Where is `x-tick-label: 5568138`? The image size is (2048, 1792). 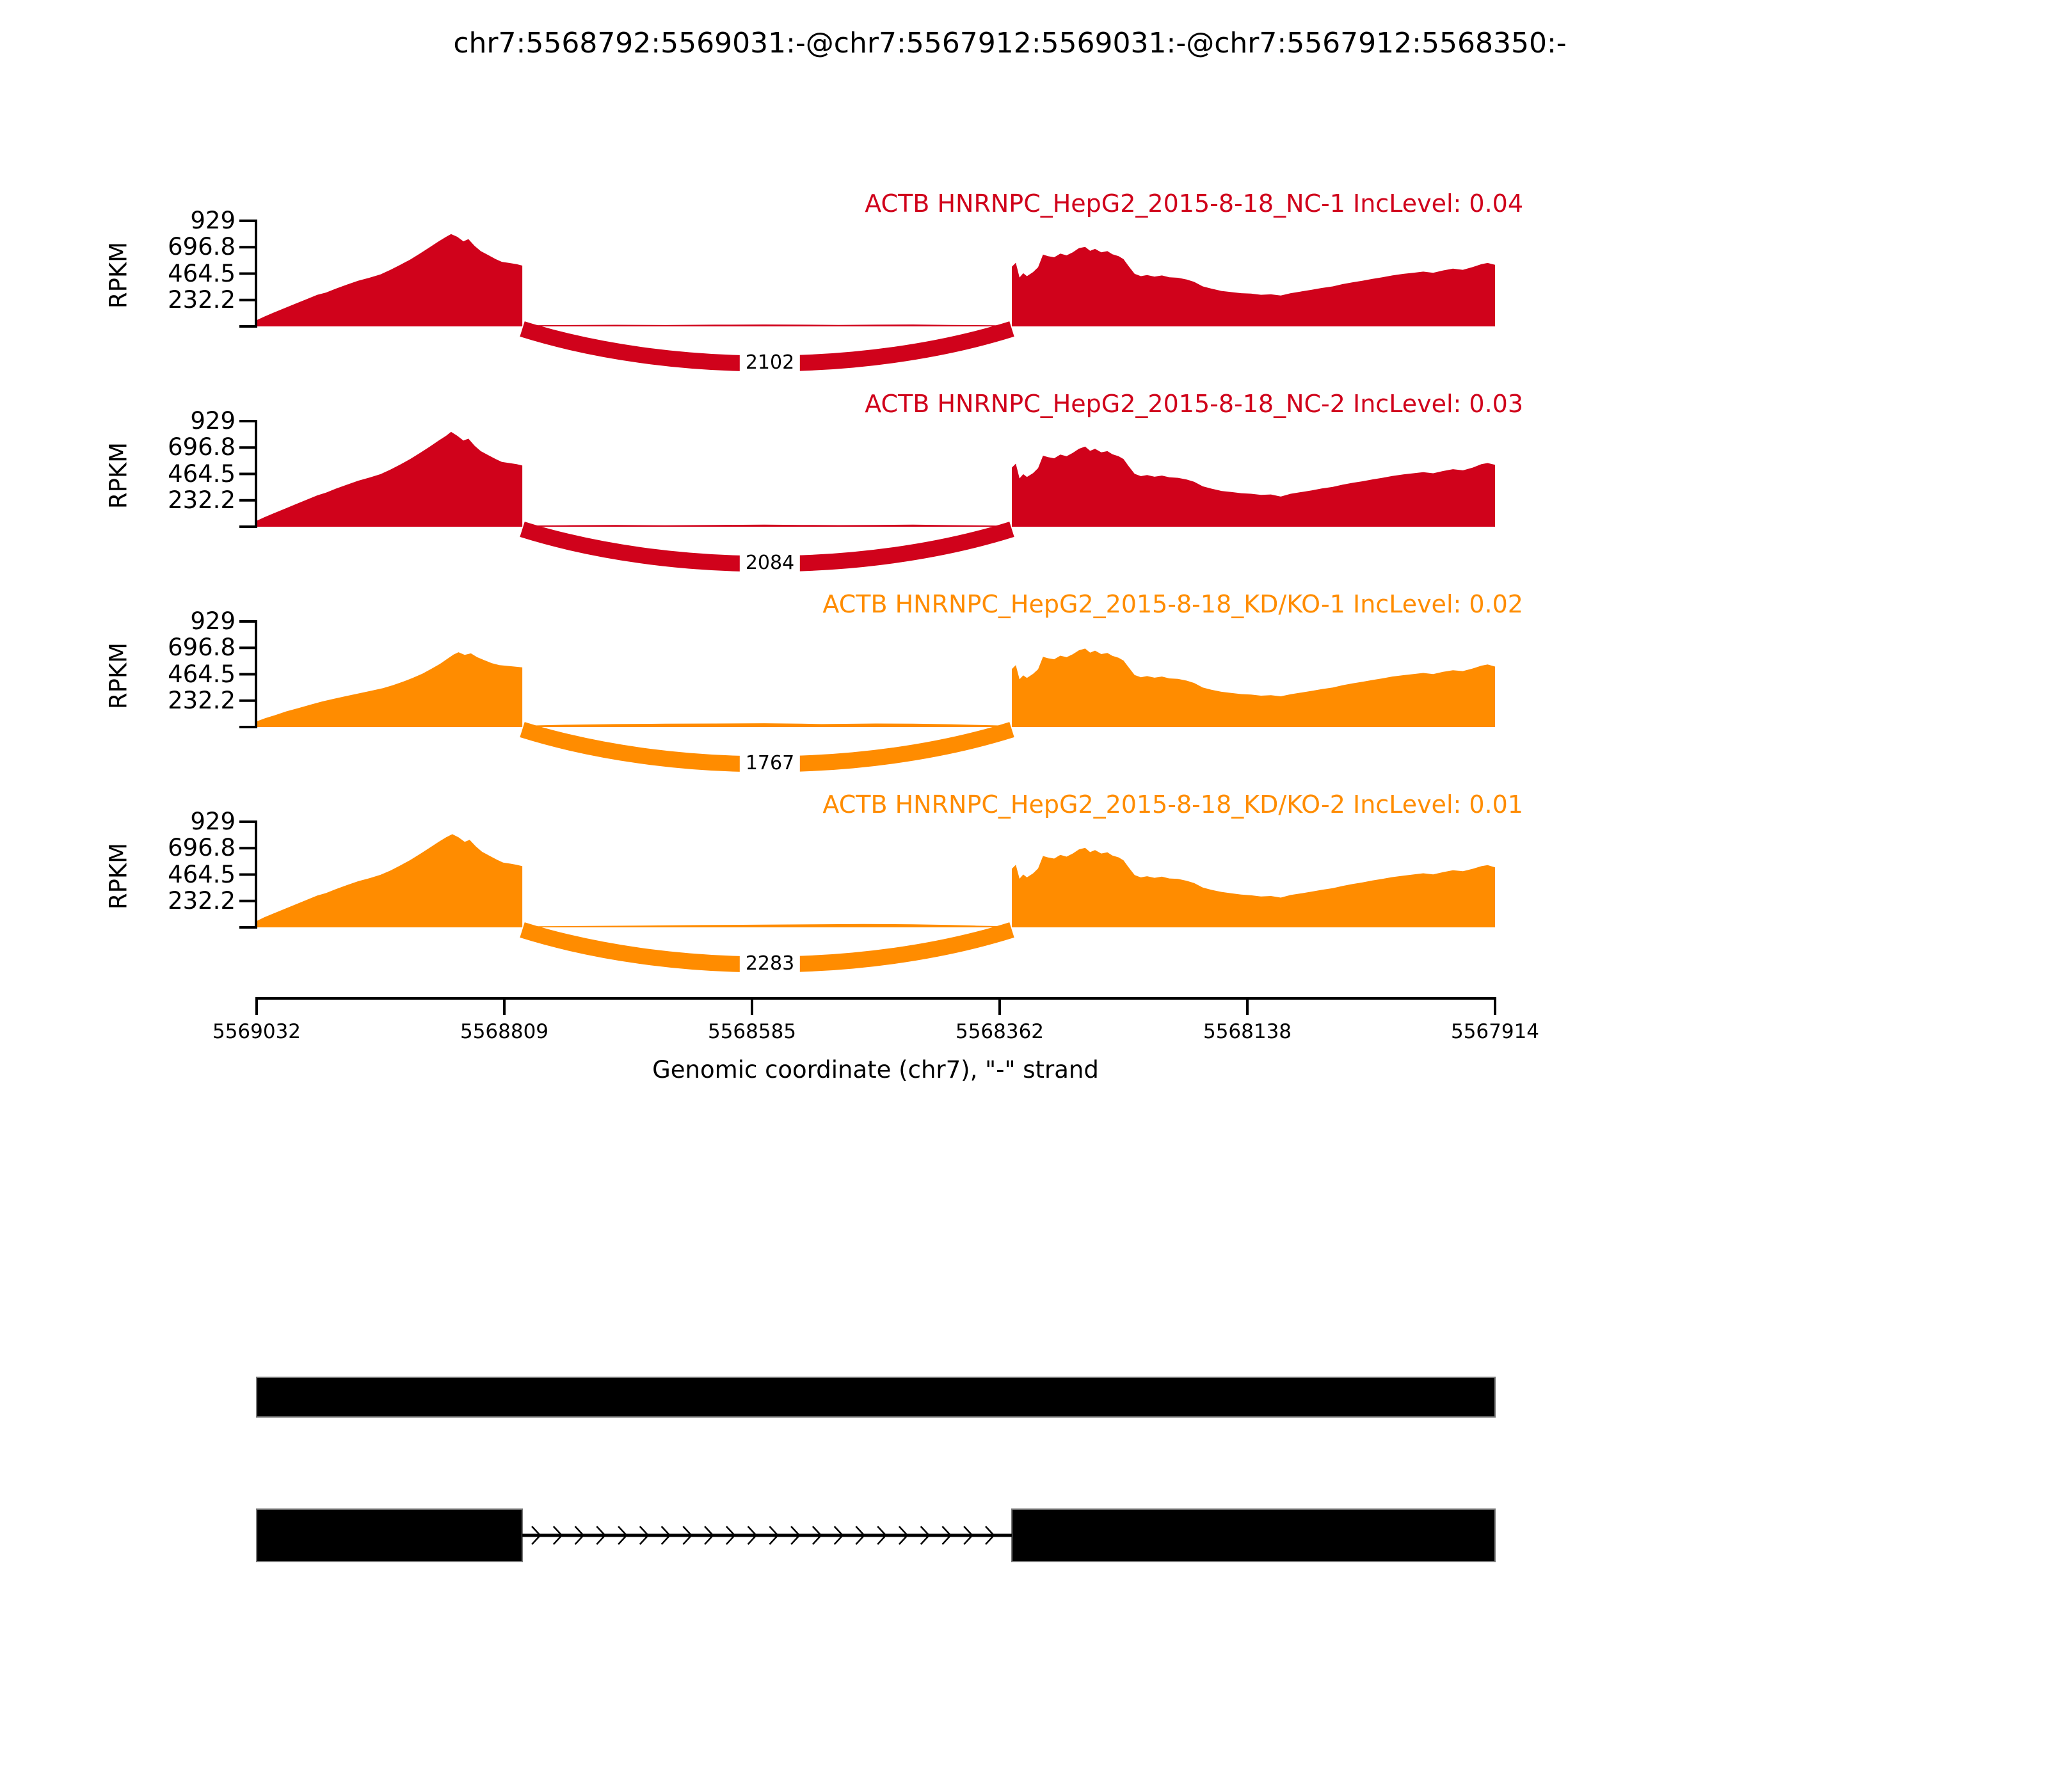 x-tick-label: 5568138 is located at coordinates (1247, 1031).